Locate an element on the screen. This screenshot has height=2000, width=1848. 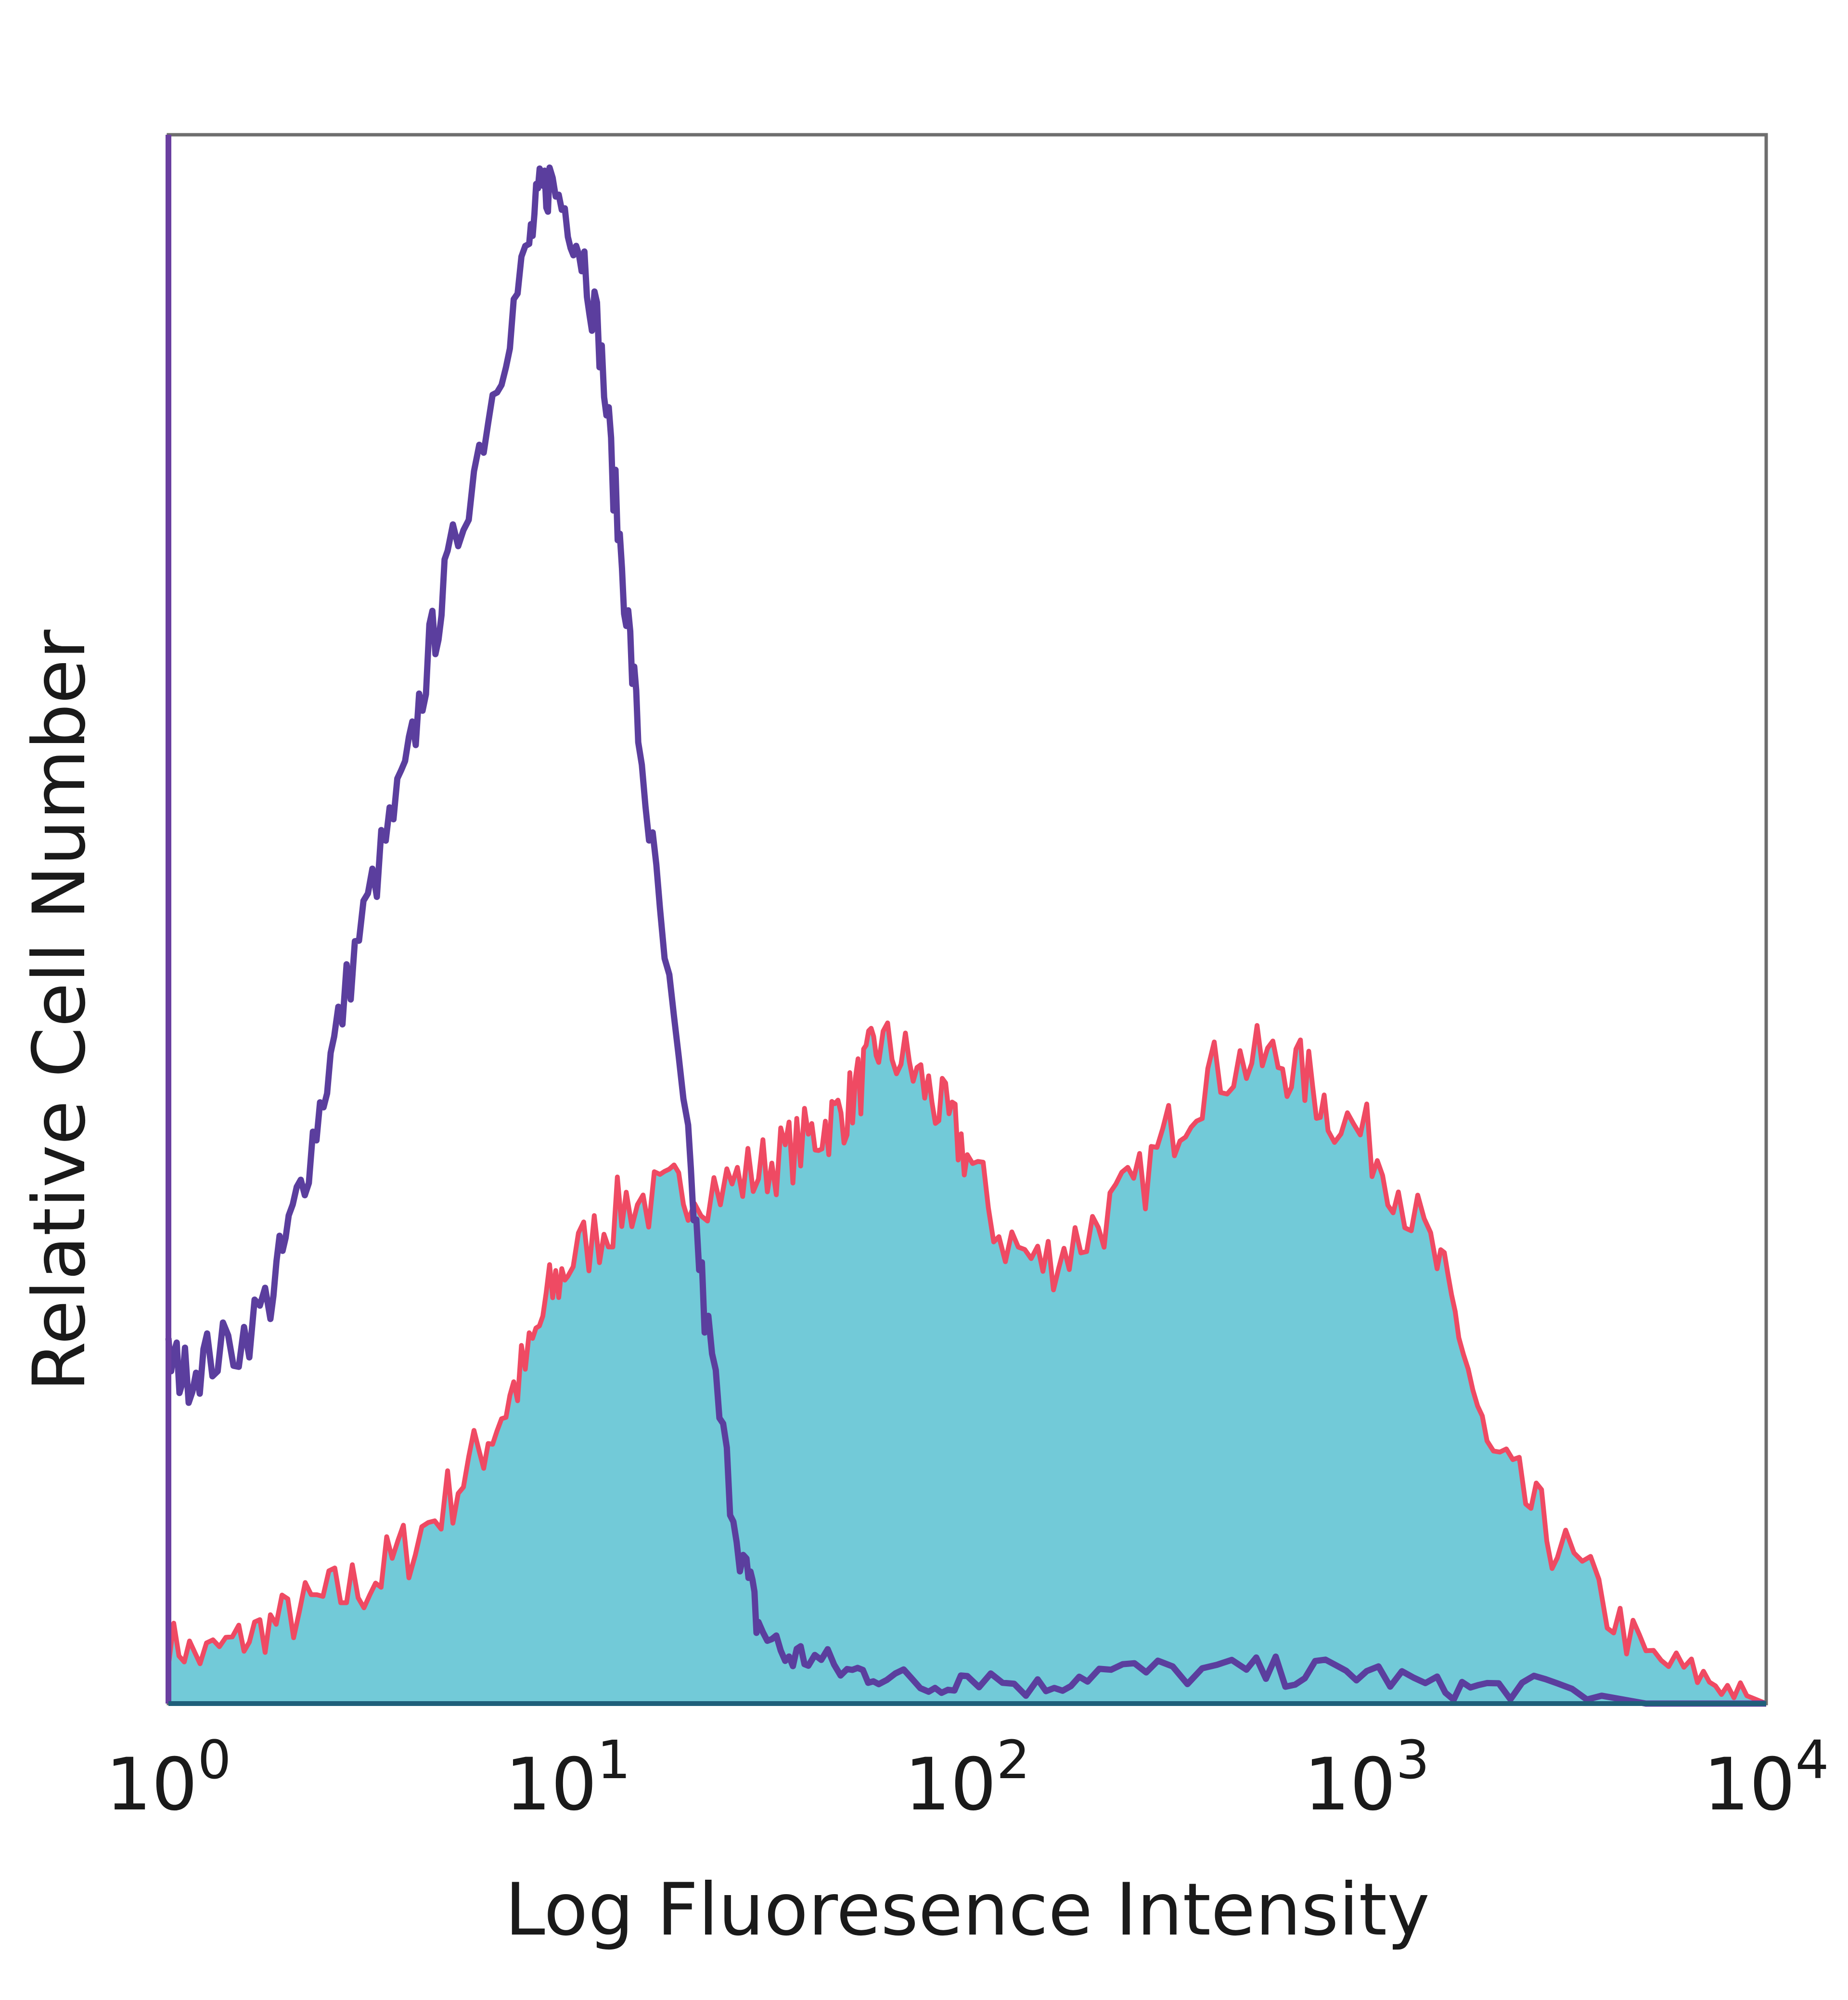
x-tick-label-2: 10² is located at coordinates (967, 1778).